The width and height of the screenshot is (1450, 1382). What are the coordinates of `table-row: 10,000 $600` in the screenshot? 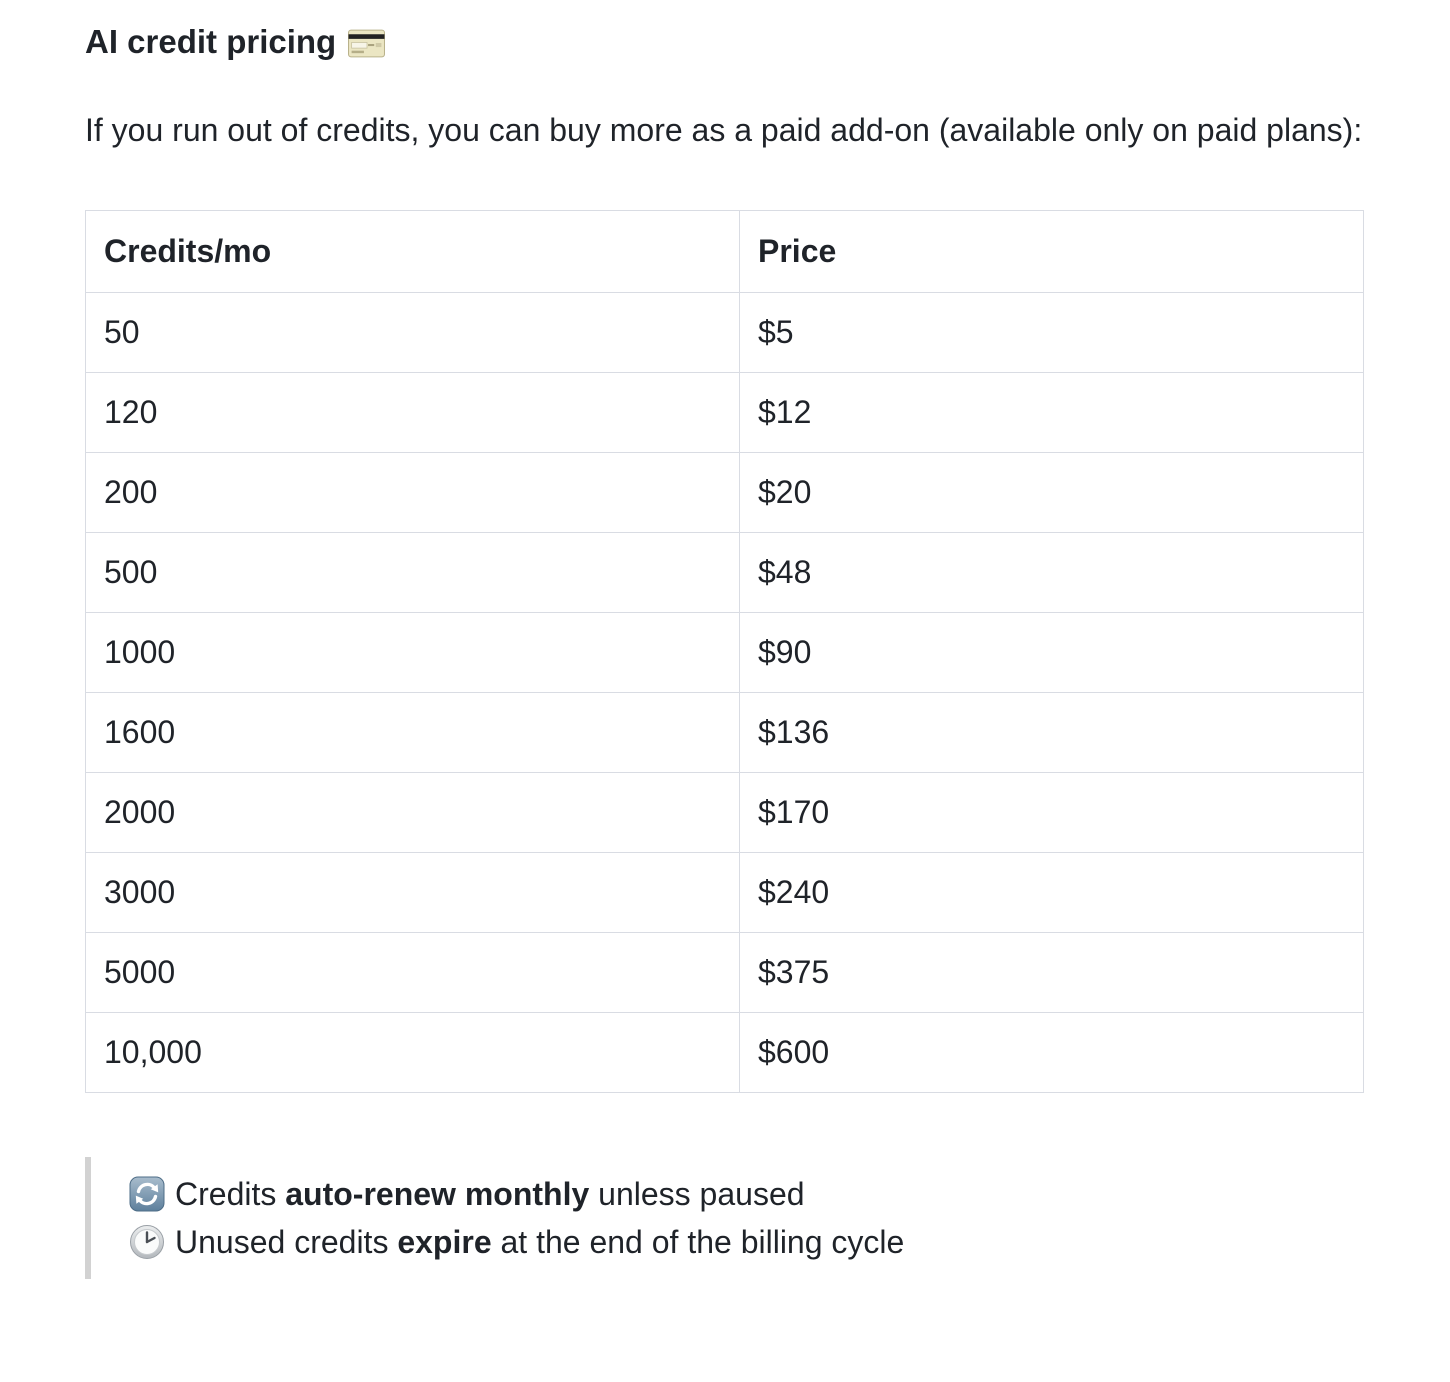 It's located at (724, 1052).